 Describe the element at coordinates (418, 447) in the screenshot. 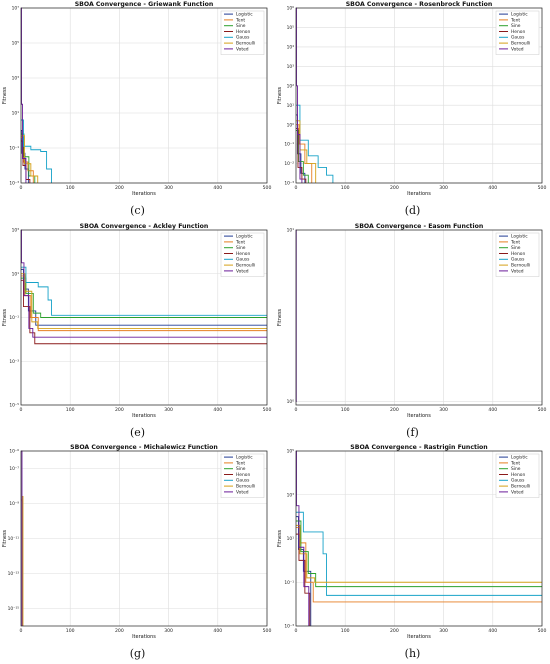

I see `chart-title: SBOA Convergence - Rastrigin Function` at that location.